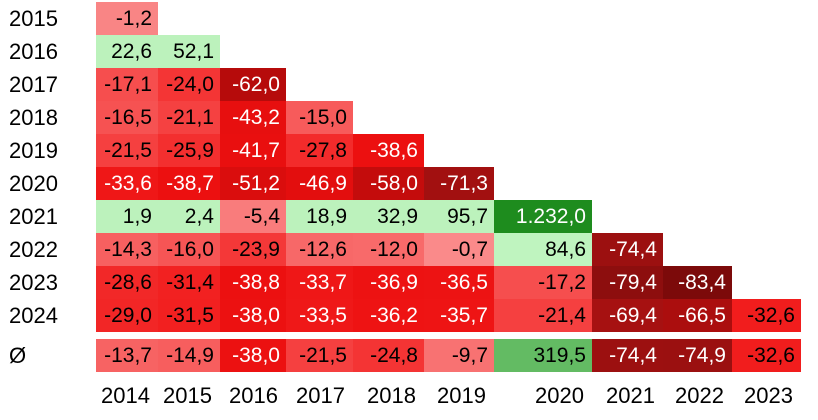 Image resolution: width=818 pixels, height=420 pixels. What do you see at coordinates (253, 117) in the screenshot?
I see `cell-2018-2016: -43,2` at bounding box center [253, 117].